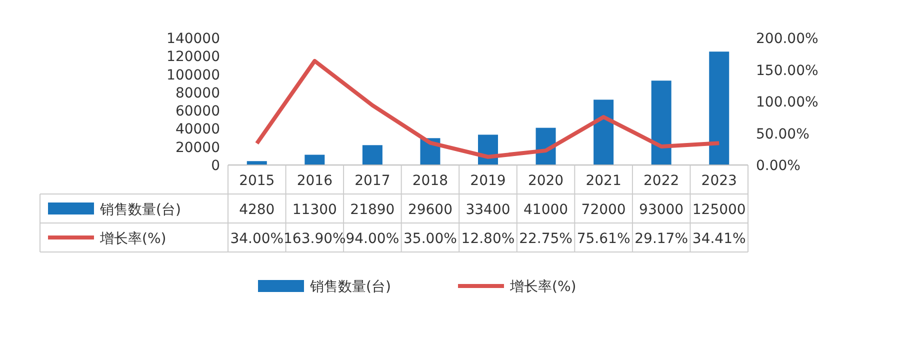 The image size is (910, 342). Describe the element at coordinates (197, 112) in the screenshot. I see `y-tick-label: 60000` at that location.